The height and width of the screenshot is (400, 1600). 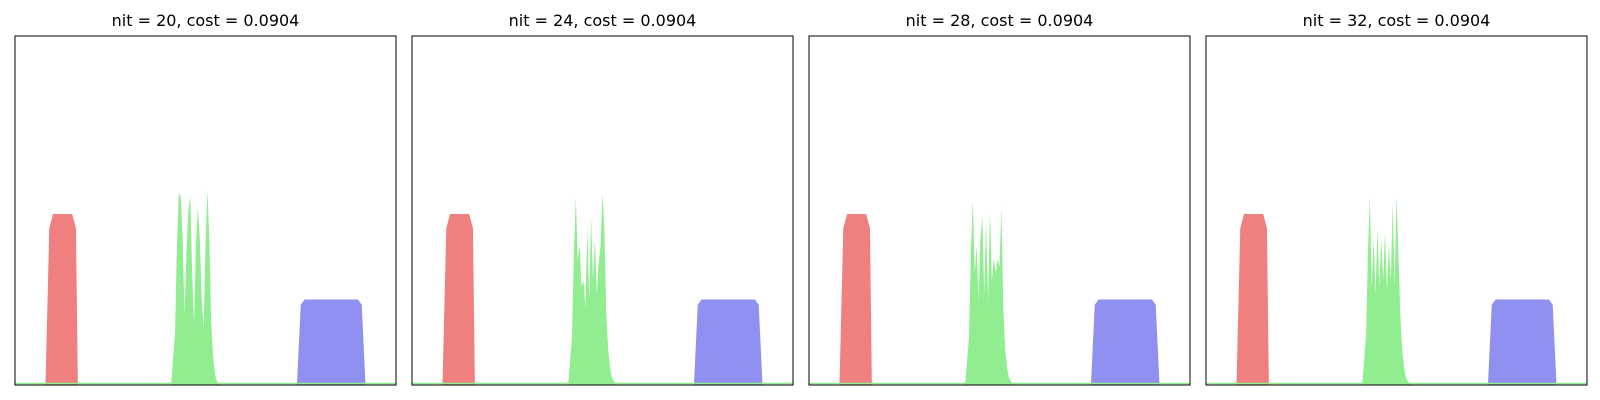 What do you see at coordinates (603, 20) in the screenshot?
I see `panel-title: nit = 24, cost = 0.0904` at bounding box center [603, 20].